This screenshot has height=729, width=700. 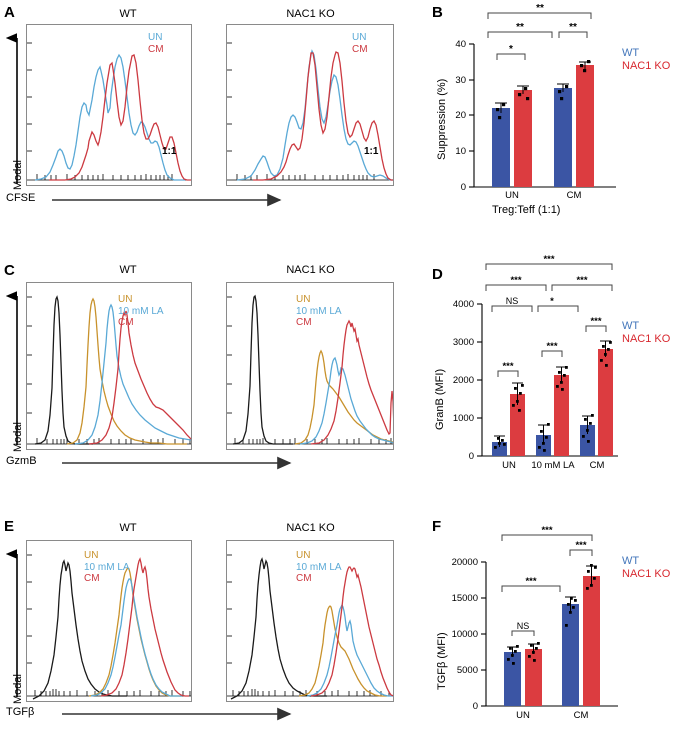 I want to click on panel-d-legend: WT NAC1 KO, so click(x=646, y=333).